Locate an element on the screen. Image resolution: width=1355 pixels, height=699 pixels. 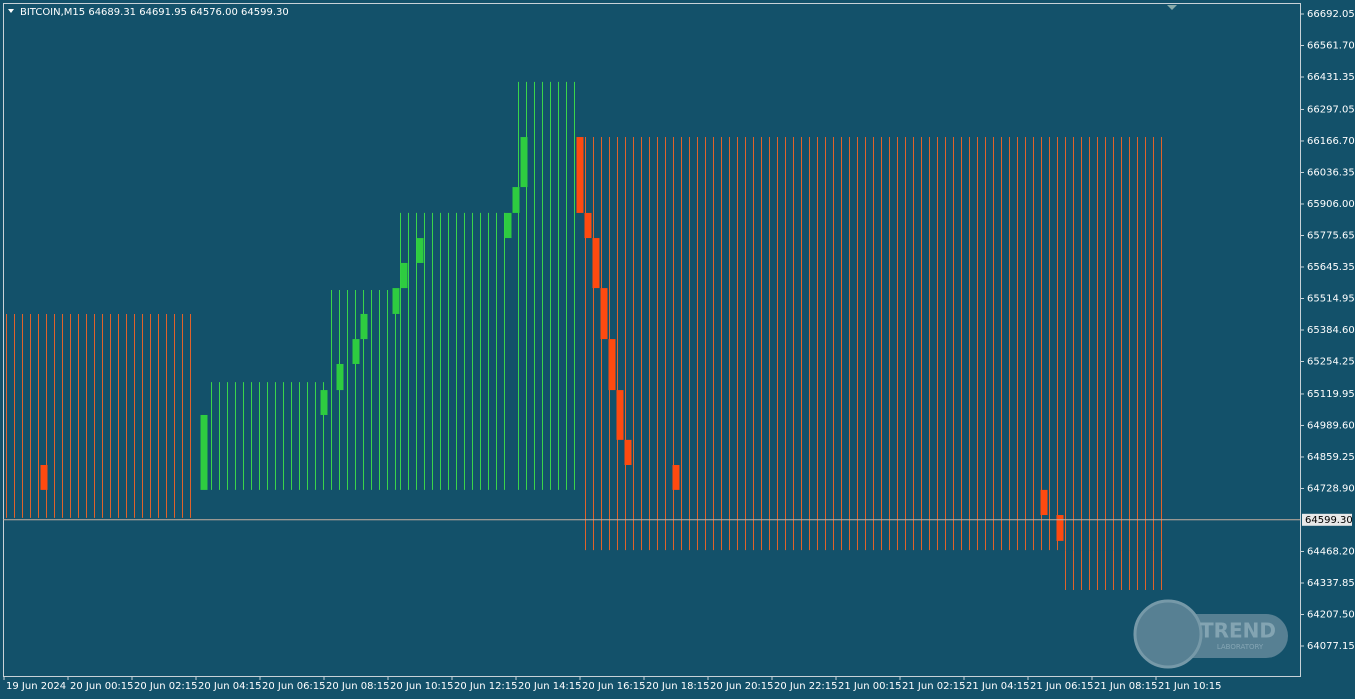
x-tick-label: 20 Jun 10:15 is located at coordinates (422, 686).